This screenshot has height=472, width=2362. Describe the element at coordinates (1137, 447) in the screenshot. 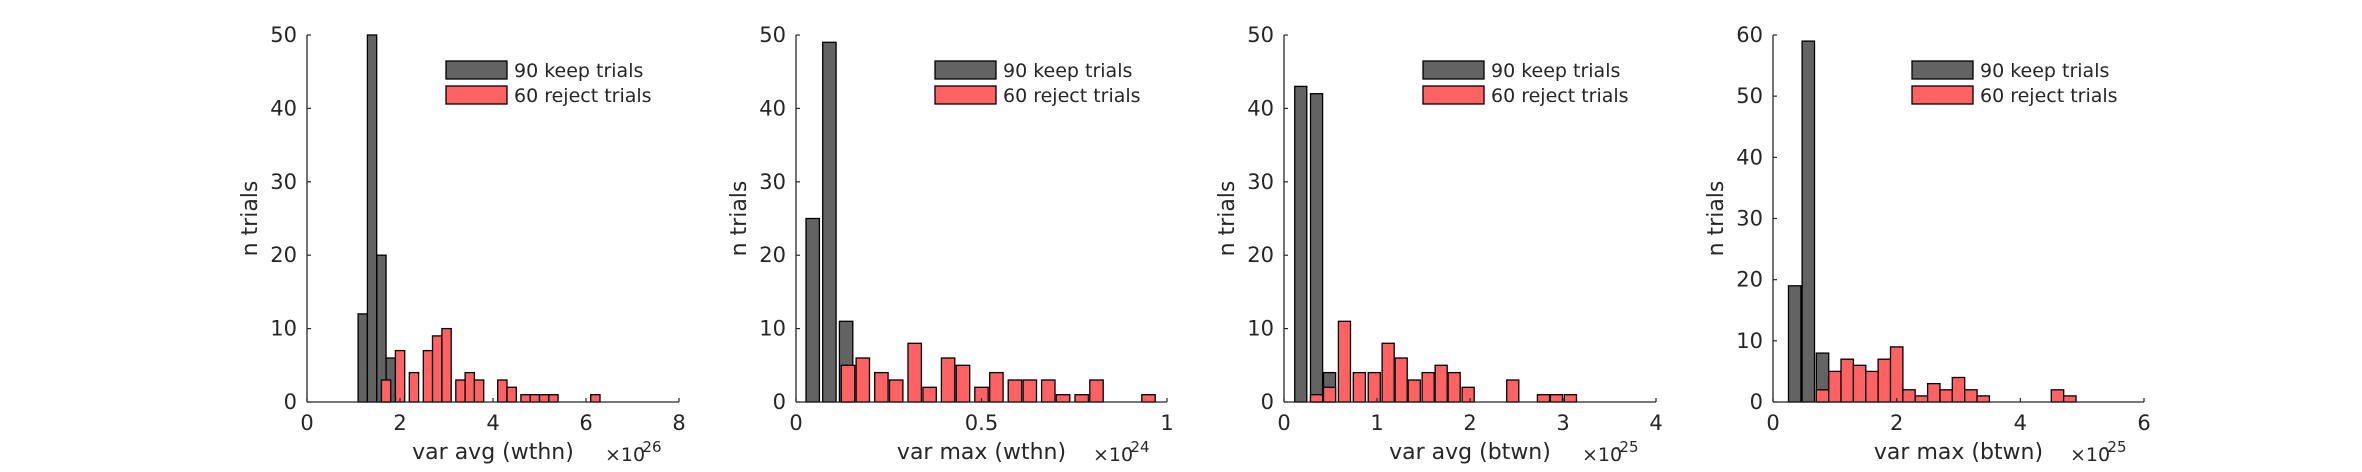

I see `exponent-power: -24` at that location.